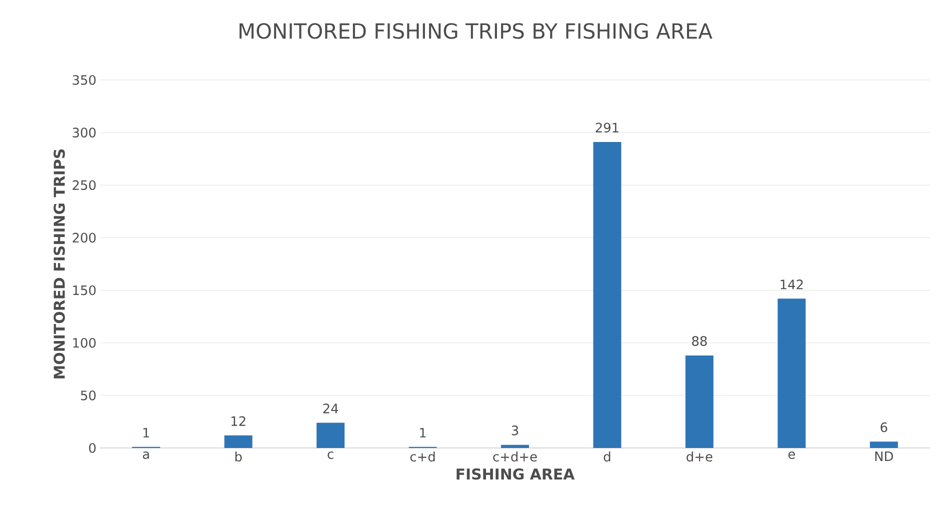 The width and height of the screenshot is (936, 515). What do you see at coordinates (515, 431) in the screenshot?
I see `data-label: 3` at bounding box center [515, 431].